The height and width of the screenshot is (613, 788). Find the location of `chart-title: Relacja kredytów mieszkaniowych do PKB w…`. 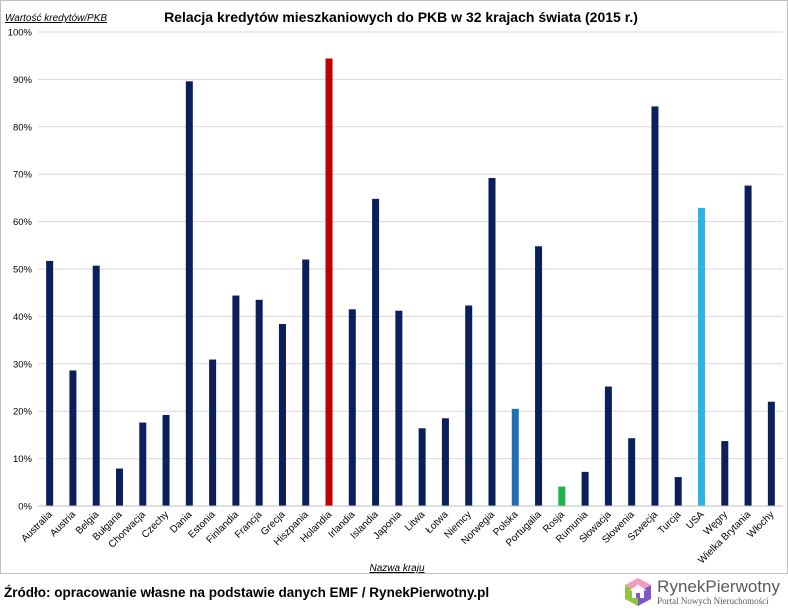

chart-title: Relacja kredytów mieszkaniowych do PKB w… is located at coordinates (401, 17).